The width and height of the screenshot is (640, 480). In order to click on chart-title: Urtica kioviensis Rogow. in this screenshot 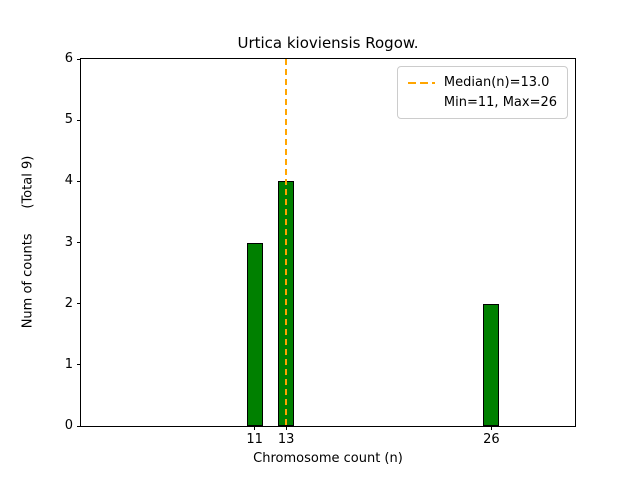, I will do `click(328, 43)`.